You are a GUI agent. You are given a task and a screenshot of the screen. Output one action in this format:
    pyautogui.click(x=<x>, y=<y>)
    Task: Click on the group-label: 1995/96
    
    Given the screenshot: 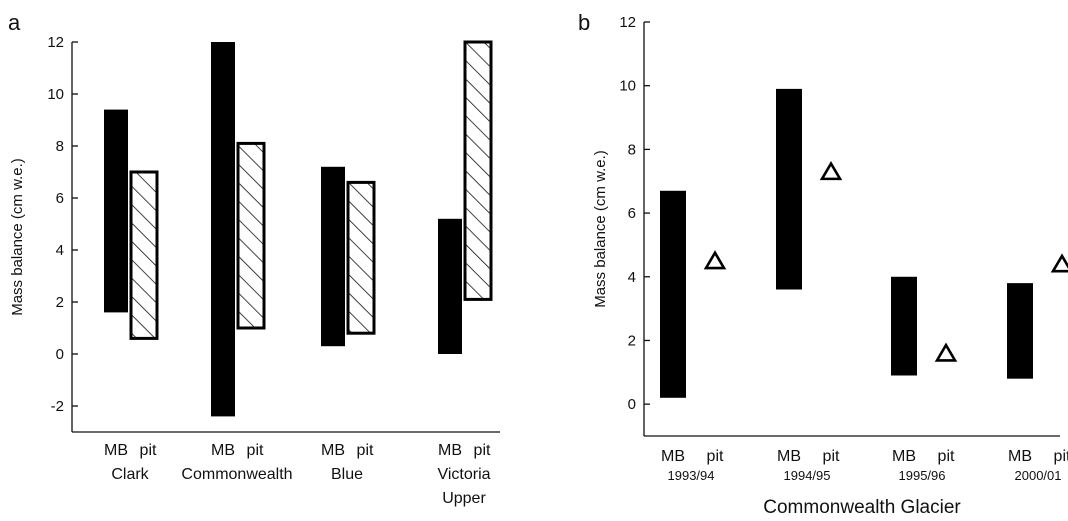 What is the action you would take?
    pyautogui.click(x=922, y=475)
    